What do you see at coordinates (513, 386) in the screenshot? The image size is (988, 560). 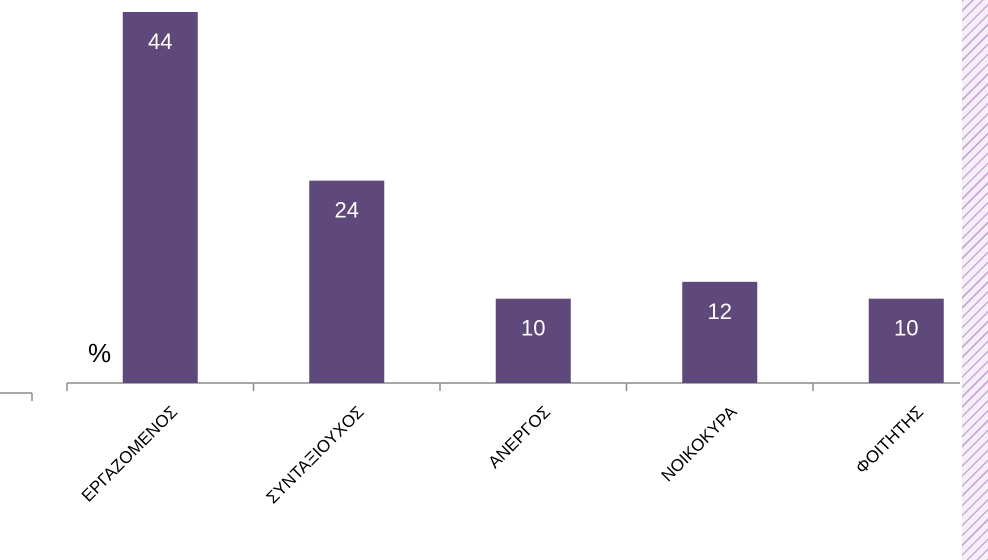 I see `x-axis` at bounding box center [513, 386].